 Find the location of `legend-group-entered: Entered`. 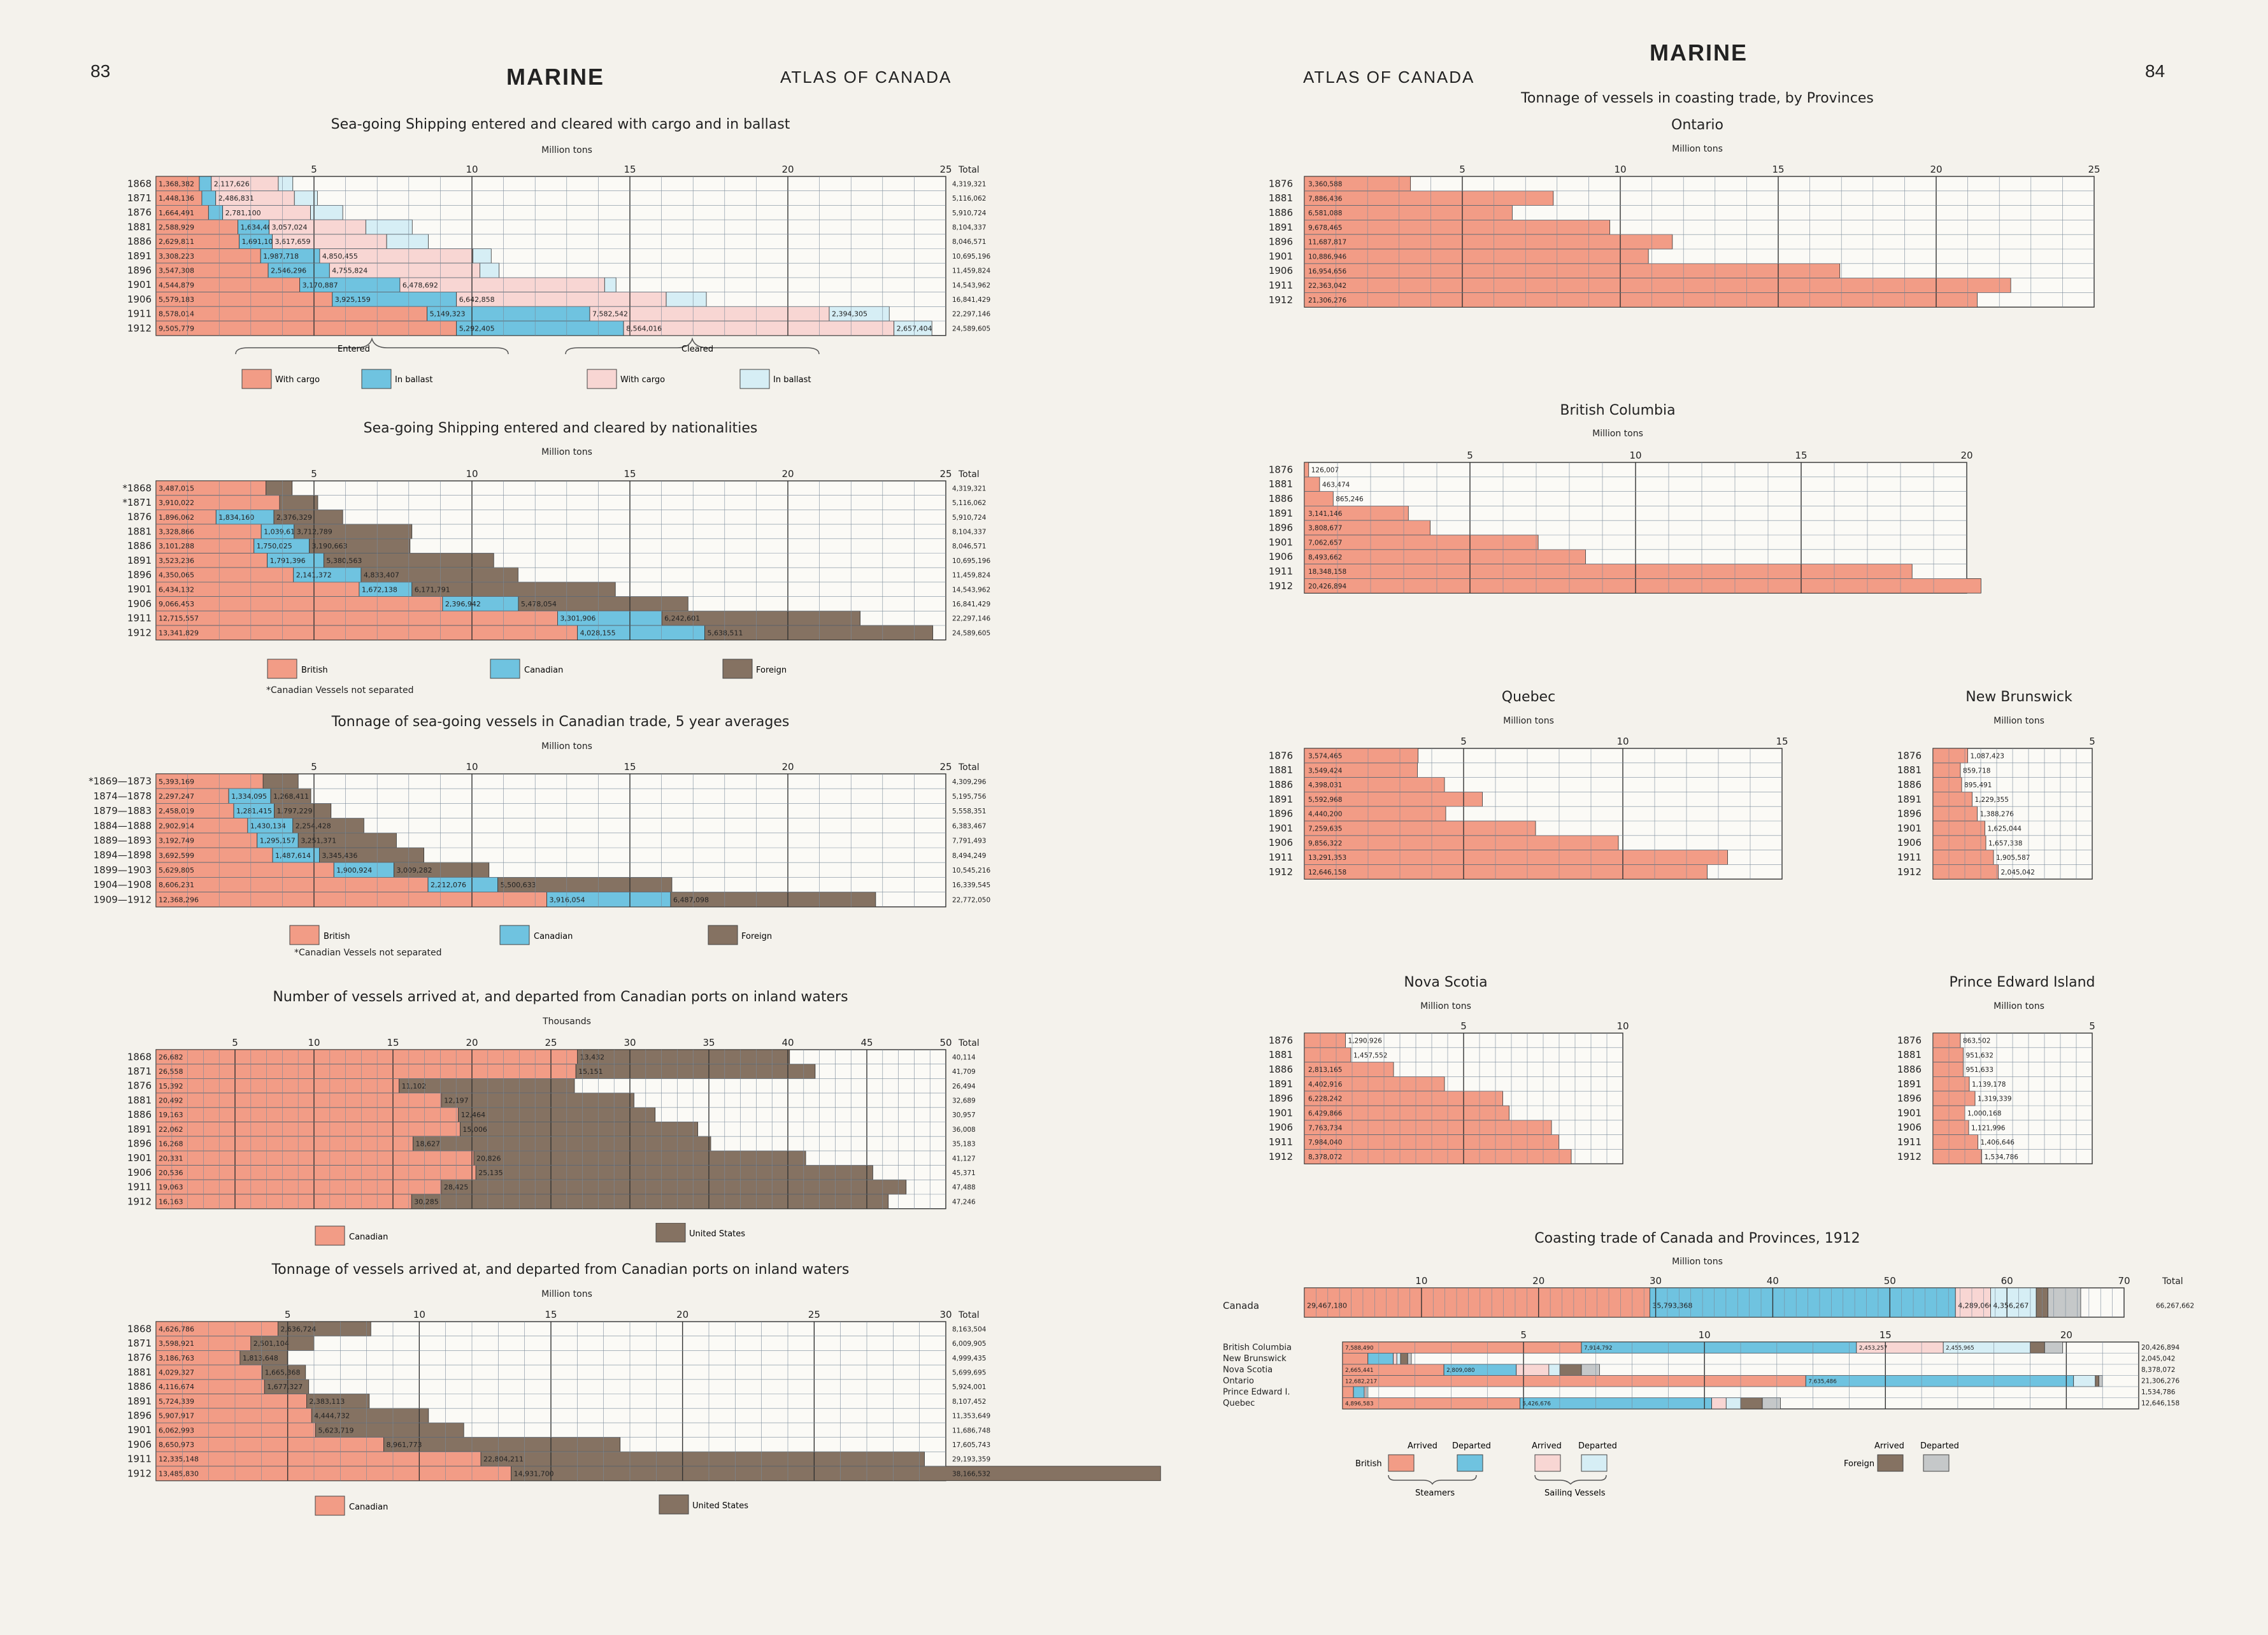

legend-group-entered: Entered is located at coordinates (354, 349).